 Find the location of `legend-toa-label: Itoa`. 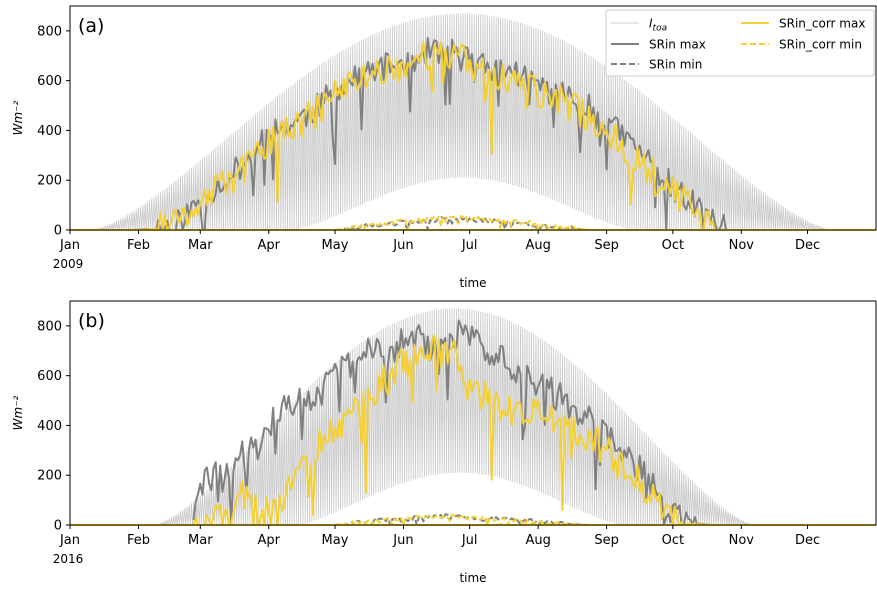

legend-toa-label: Itoa is located at coordinates (658, 25).